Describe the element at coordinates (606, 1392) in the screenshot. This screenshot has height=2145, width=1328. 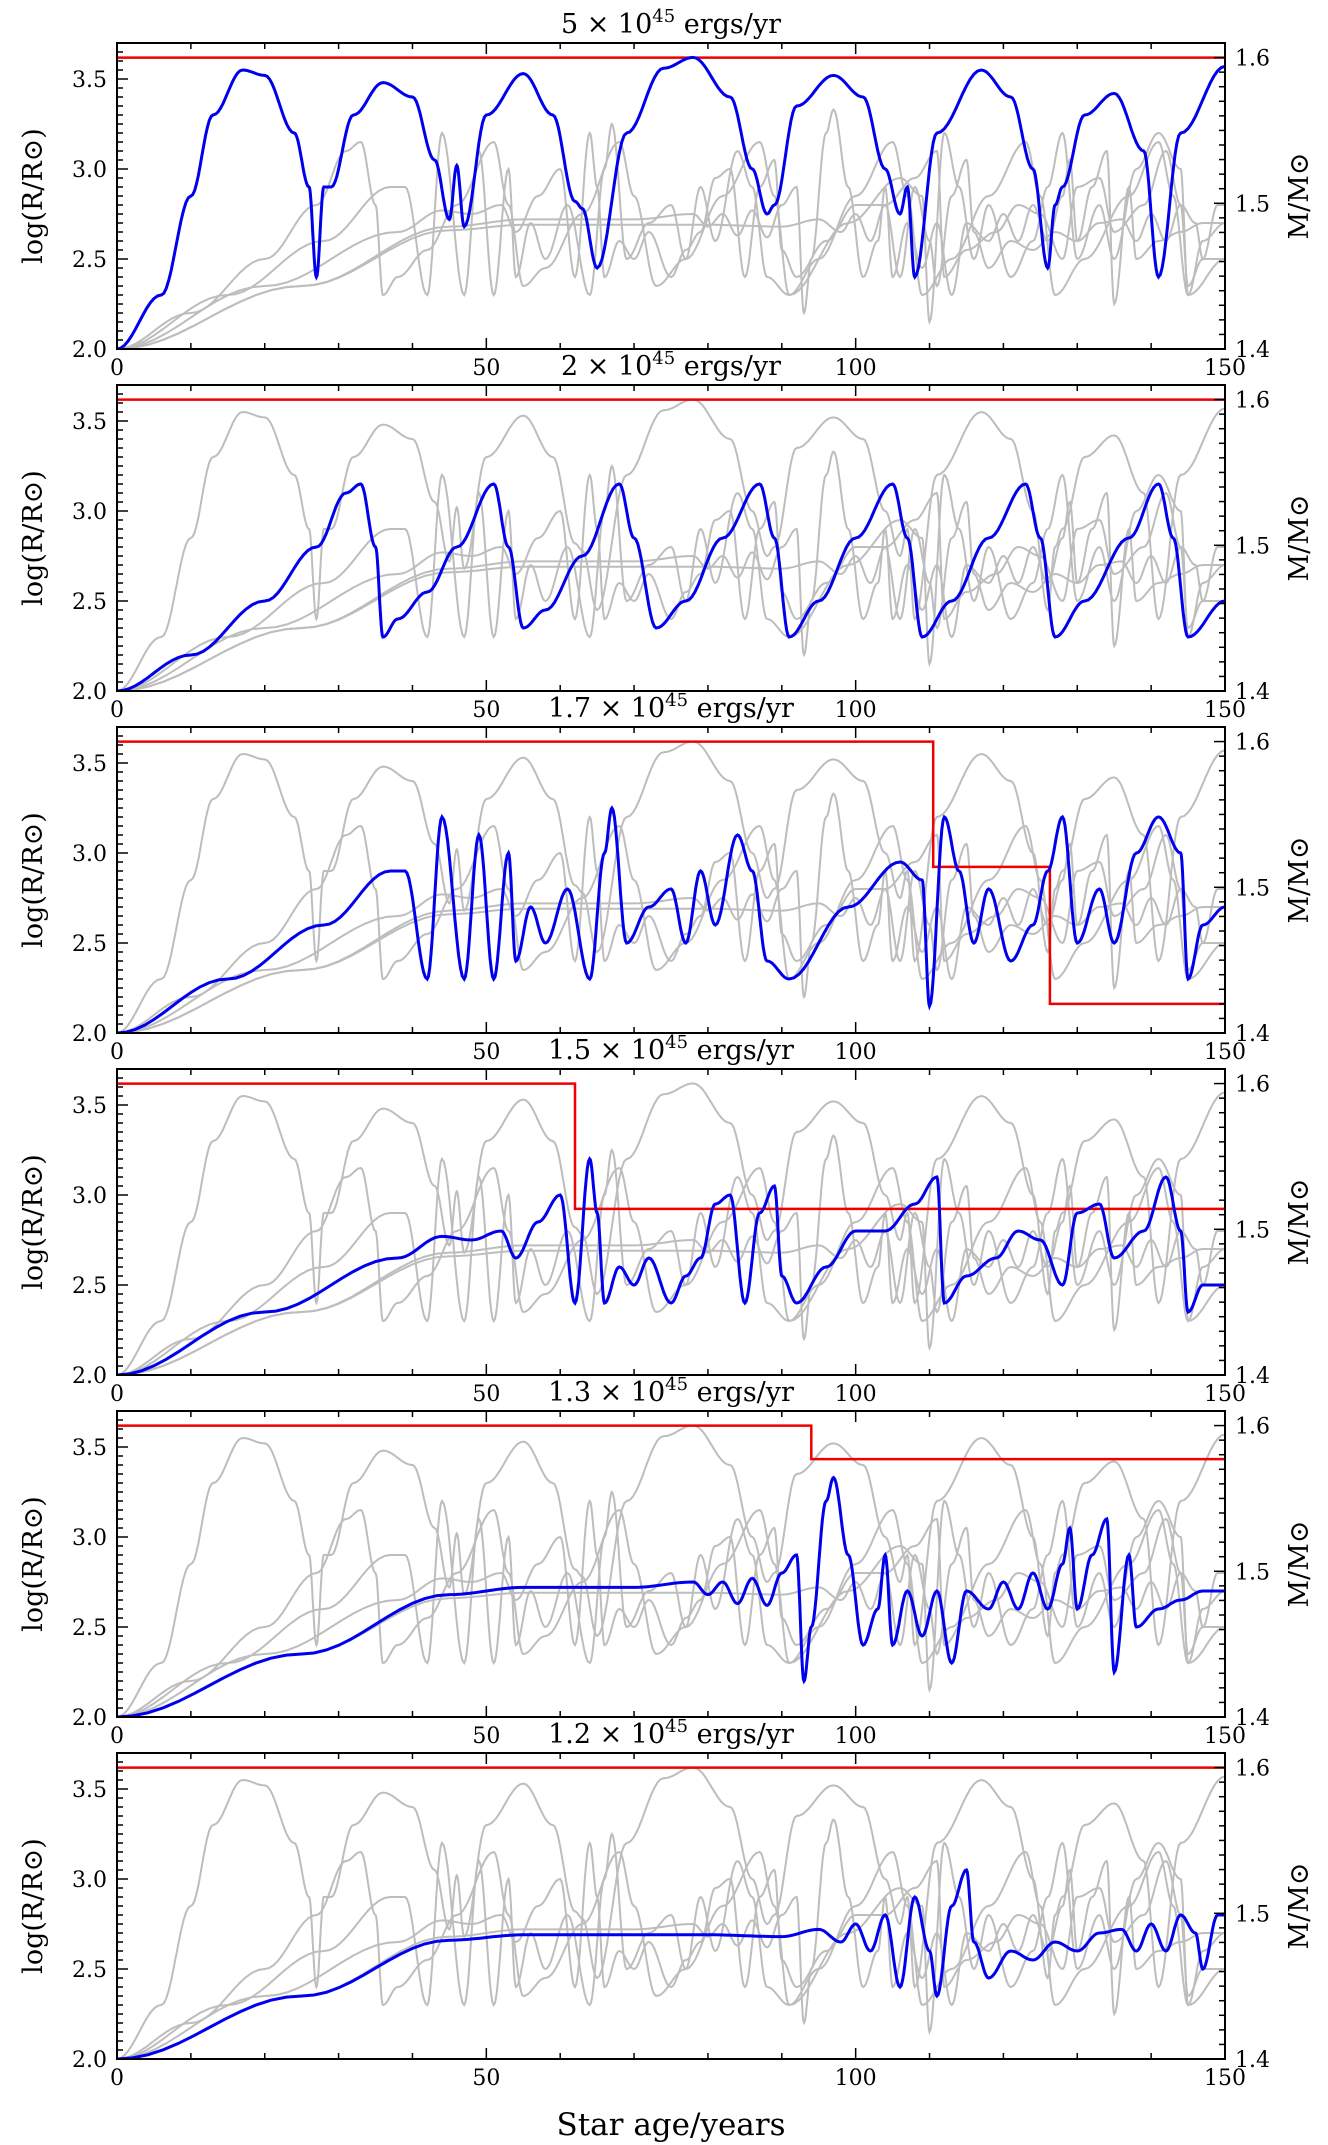
I see `title-mantissa: 1.3 × 10` at that location.